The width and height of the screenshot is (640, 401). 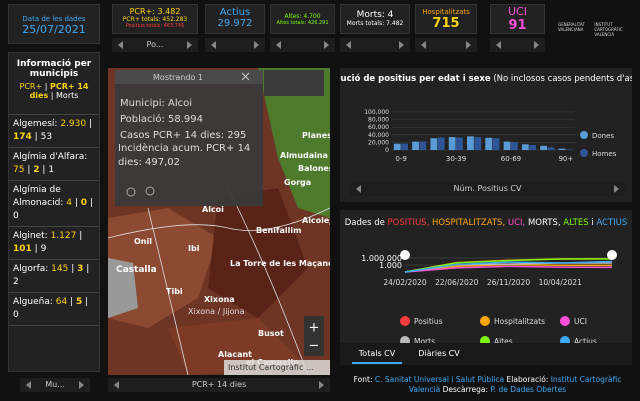 What do you see at coordinates (123, 288) in the screenshot?
I see `region` at bounding box center [123, 288].